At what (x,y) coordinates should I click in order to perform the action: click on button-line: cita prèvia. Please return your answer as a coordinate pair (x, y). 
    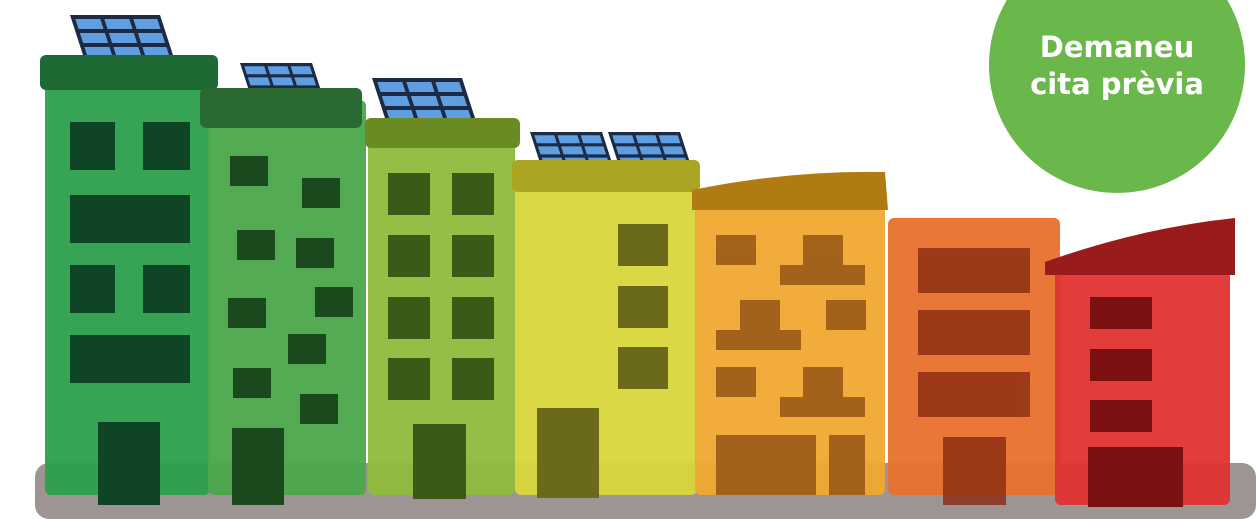
    Looking at the image, I should click on (1117, 84).